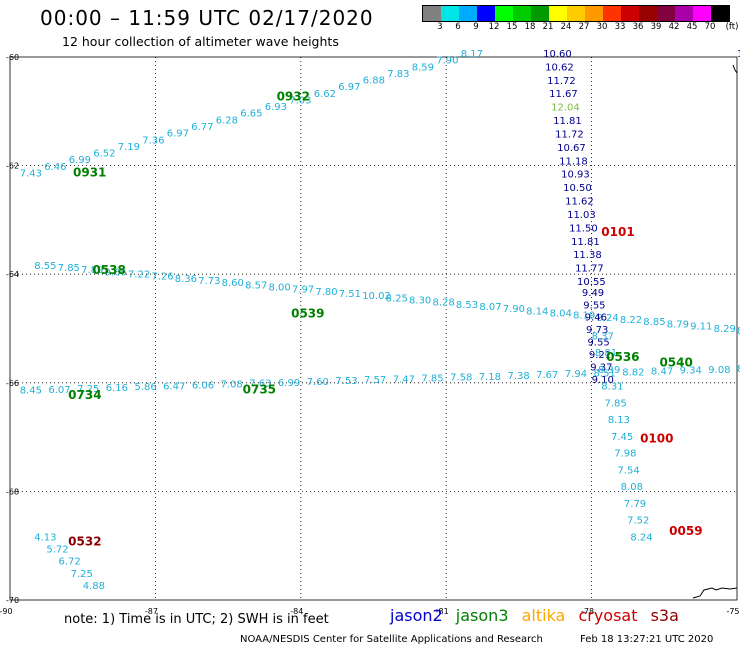 The image size is (740, 650). Describe the element at coordinates (307, 314) in the screenshot. I see `time-label: 0539` at that location.